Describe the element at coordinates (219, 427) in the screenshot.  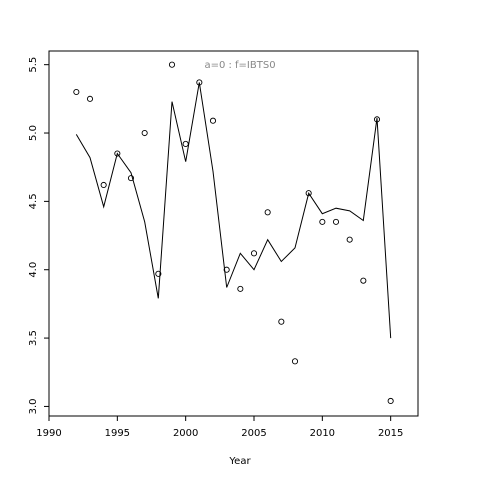
I see `x-axis: 1990 1995 2000 2005 2010 2015` at that location.